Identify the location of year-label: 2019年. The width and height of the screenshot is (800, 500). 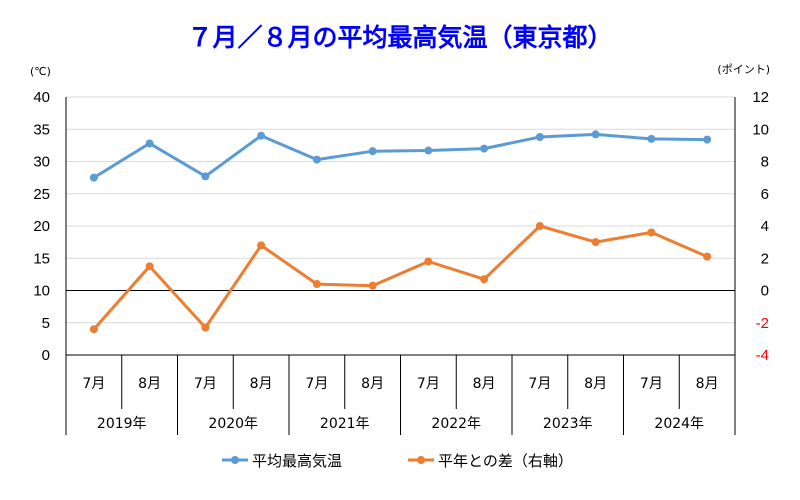
(122, 424).